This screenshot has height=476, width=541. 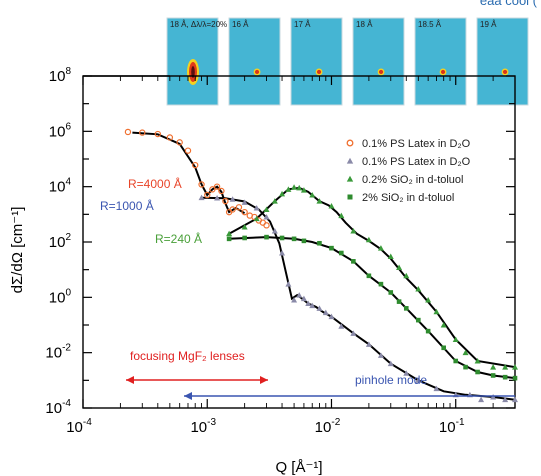 I want to click on annotation-r1000: R=1000 Å, so click(x=127, y=205).